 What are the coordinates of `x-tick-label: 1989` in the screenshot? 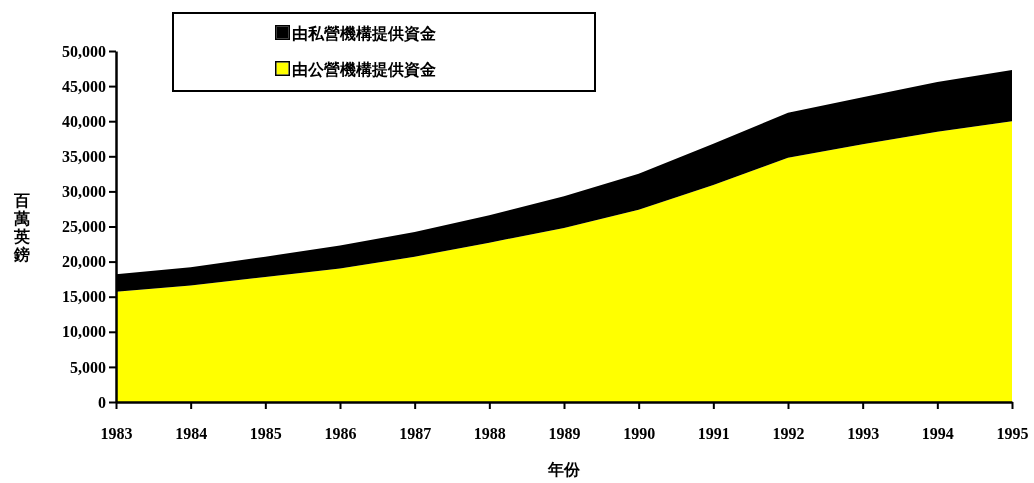 It's located at (564, 434).